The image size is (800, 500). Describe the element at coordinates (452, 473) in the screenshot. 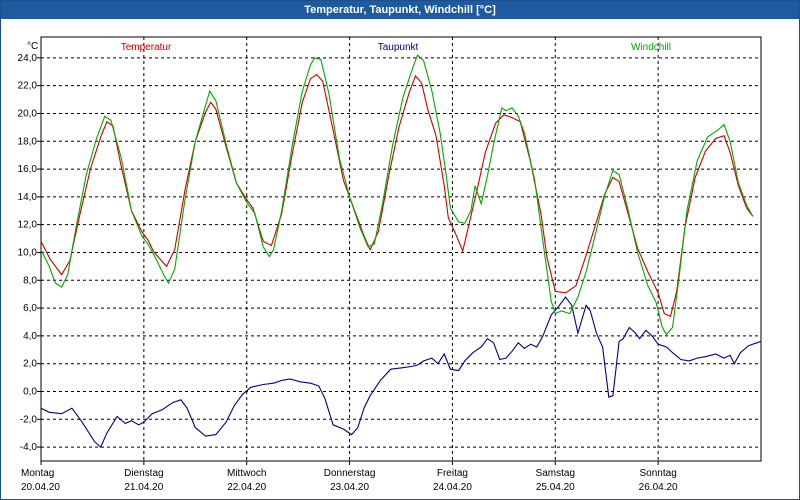

I see `x-day-label: Freitag` at that location.